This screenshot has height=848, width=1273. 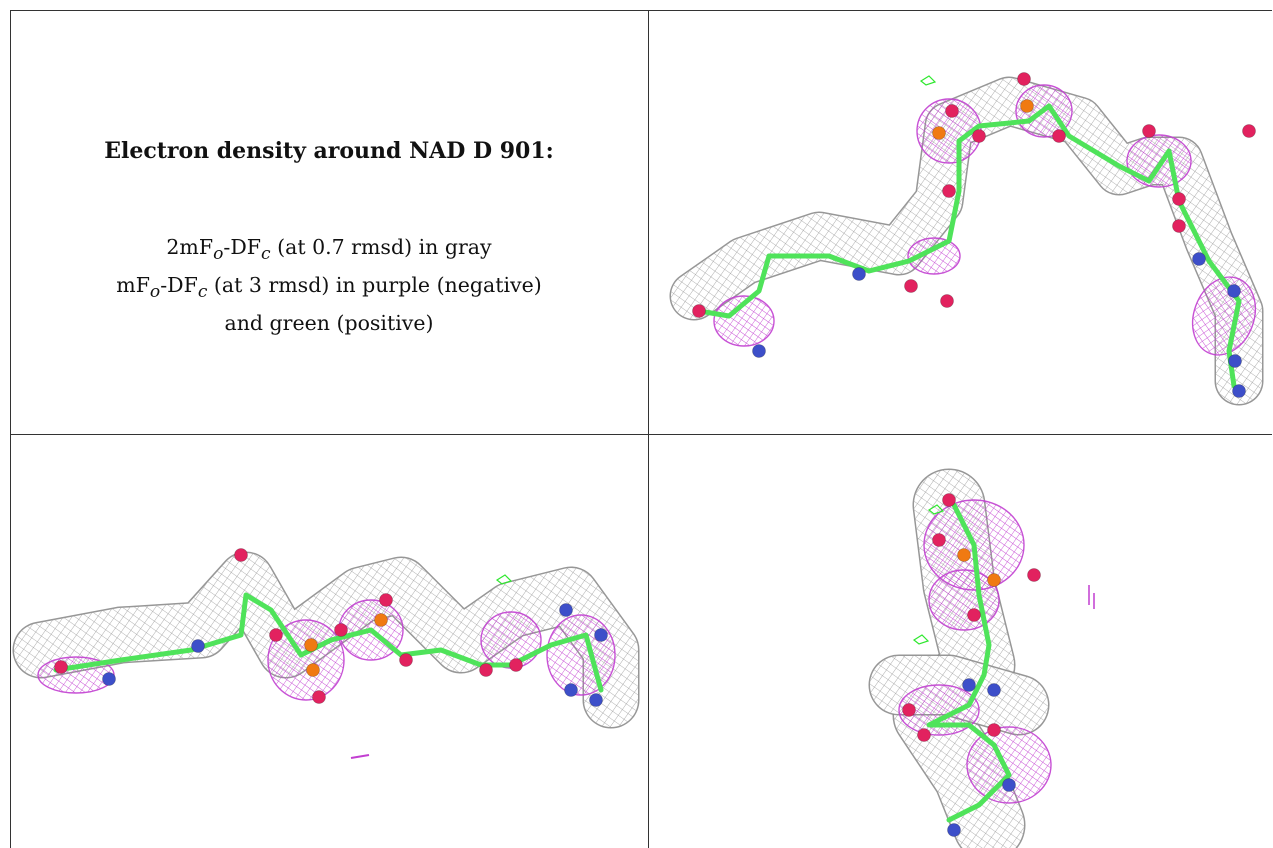 I want to click on electron-density-view-3-icon, so click(x=981, y=658).